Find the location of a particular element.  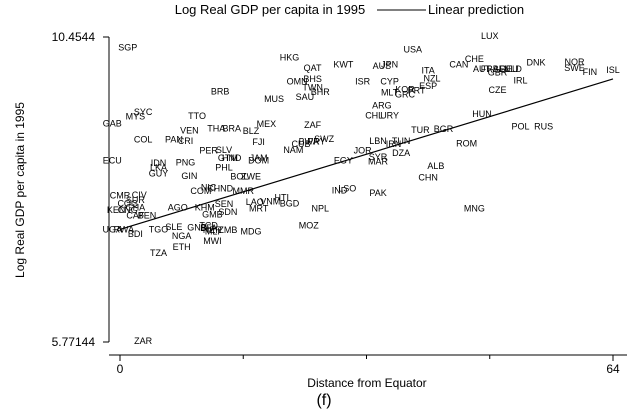

data-point-tcd: TCD is located at coordinates (208, 226).